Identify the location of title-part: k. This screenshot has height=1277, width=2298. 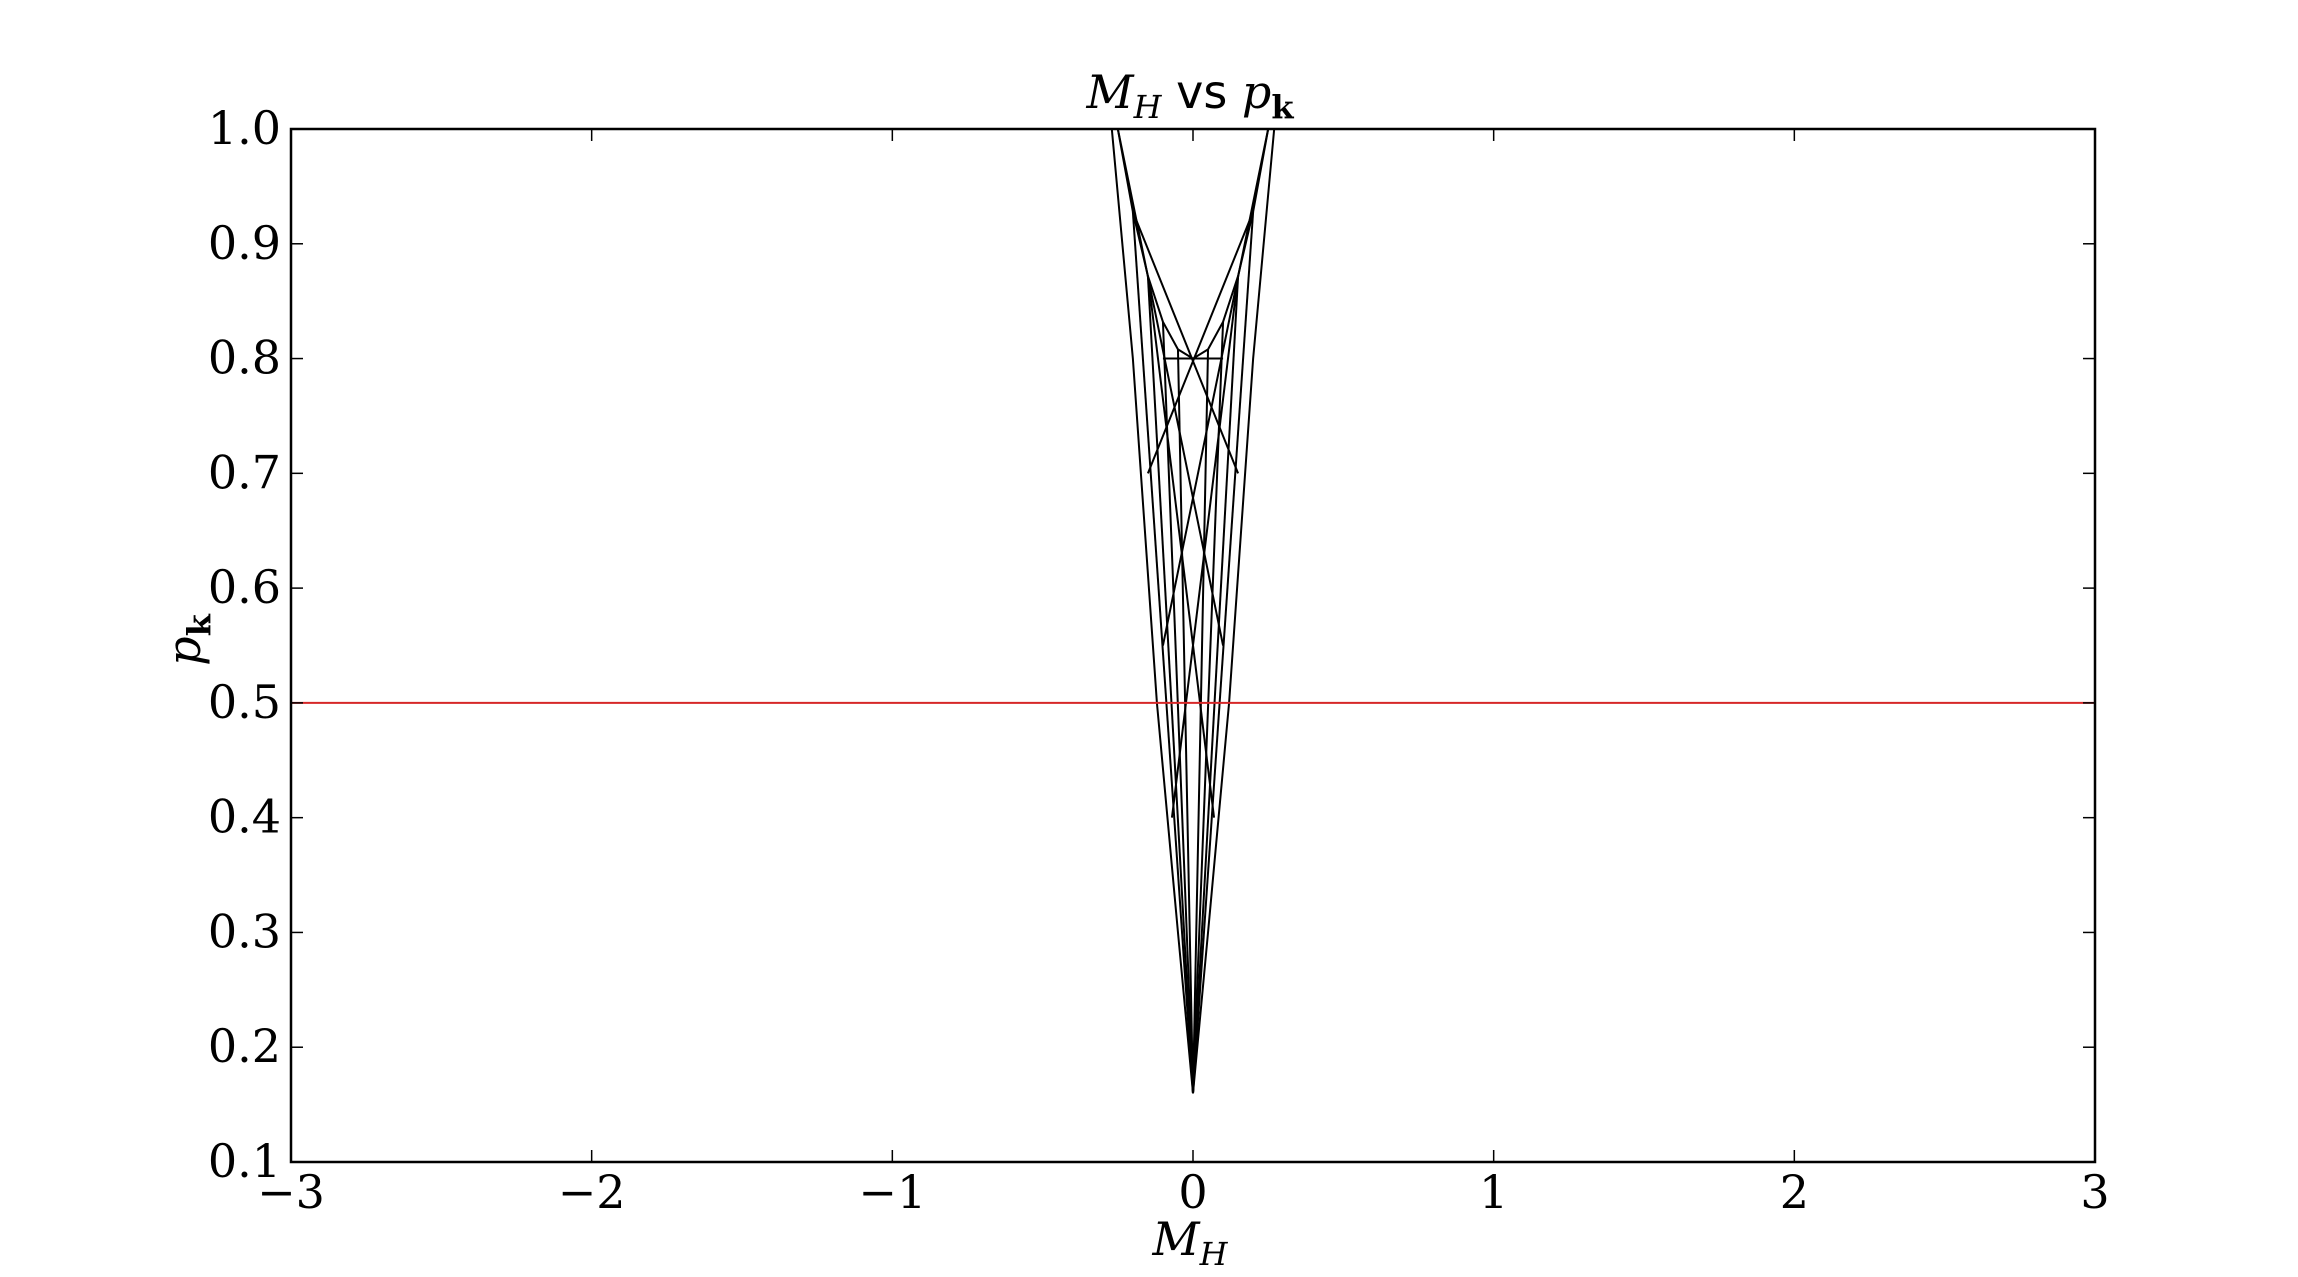
(1282, 107).